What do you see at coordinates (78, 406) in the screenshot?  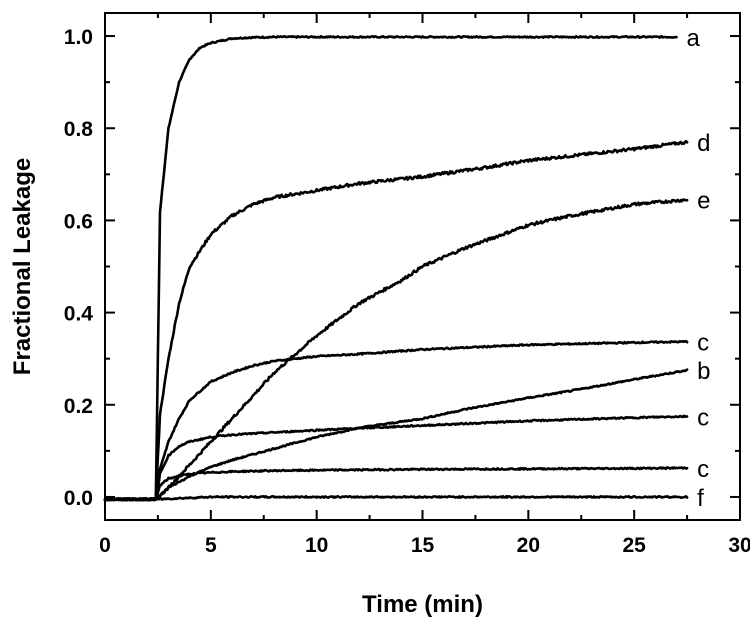 I see `y-tick-label: 0.2` at bounding box center [78, 406].